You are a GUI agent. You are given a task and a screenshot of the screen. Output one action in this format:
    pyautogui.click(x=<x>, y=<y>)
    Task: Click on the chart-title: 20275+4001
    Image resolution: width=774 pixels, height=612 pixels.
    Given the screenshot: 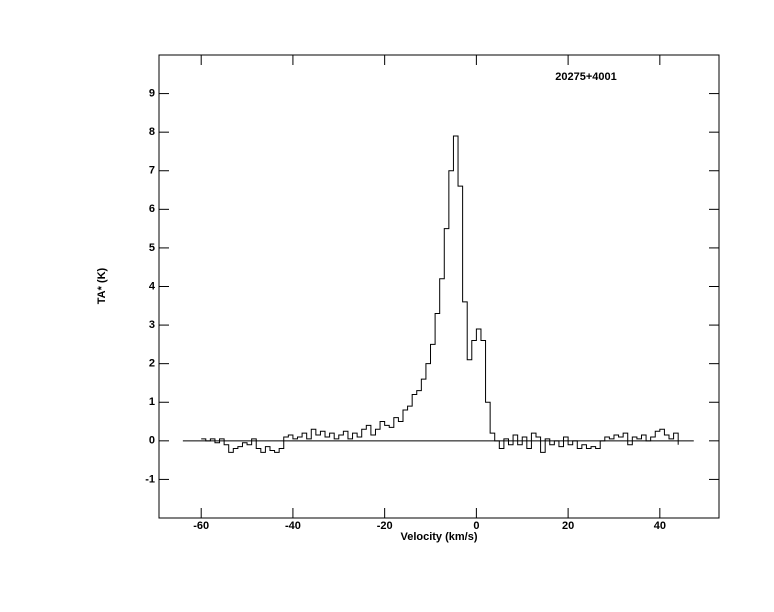 What is the action you would take?
    pyautogui.click(x=585, y=77)
    